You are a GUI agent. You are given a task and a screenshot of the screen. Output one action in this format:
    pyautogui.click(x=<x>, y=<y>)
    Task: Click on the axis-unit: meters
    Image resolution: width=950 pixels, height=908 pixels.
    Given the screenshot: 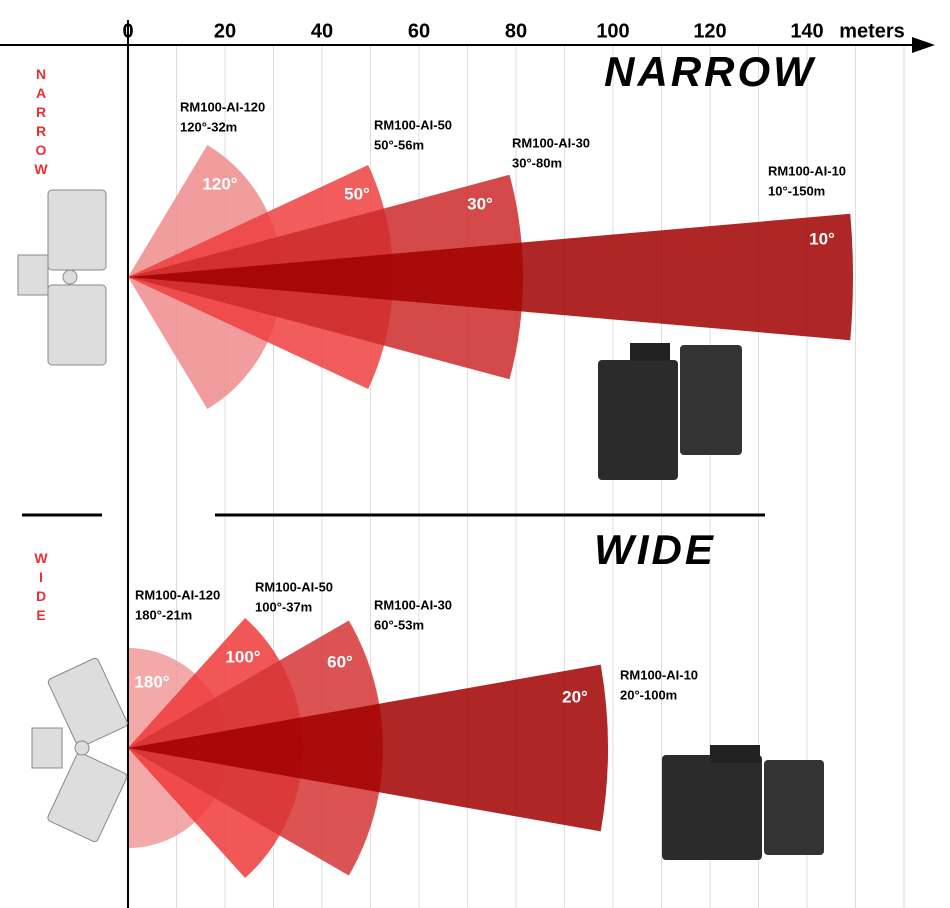 What is the action you would take?
    pyautogui.click(x=872, y=31)
    